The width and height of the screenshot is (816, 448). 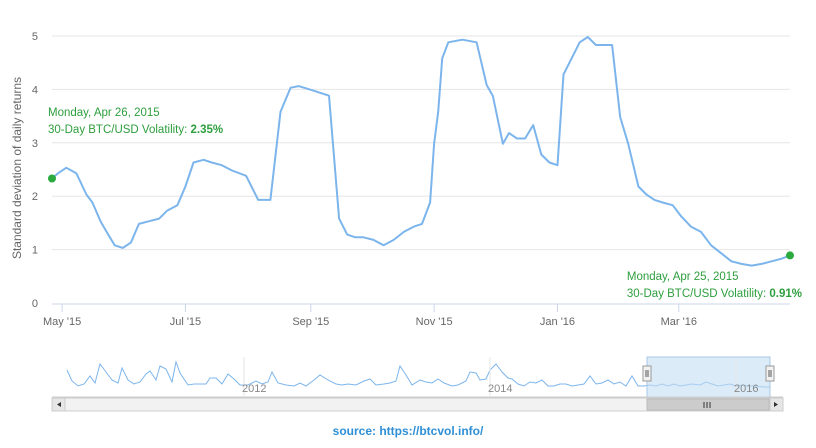 I want to click on start-annotation-date: Monday, Apr 26, 2015, so click(x=104, y=113).